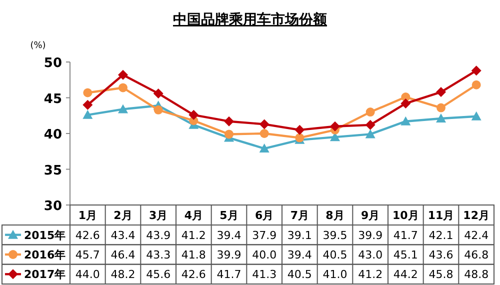 This screenshot has width=500, height=285. Describe the element at coordinates (53, 170) in the screenshot. I see `y-tick-label: 35` at that location.